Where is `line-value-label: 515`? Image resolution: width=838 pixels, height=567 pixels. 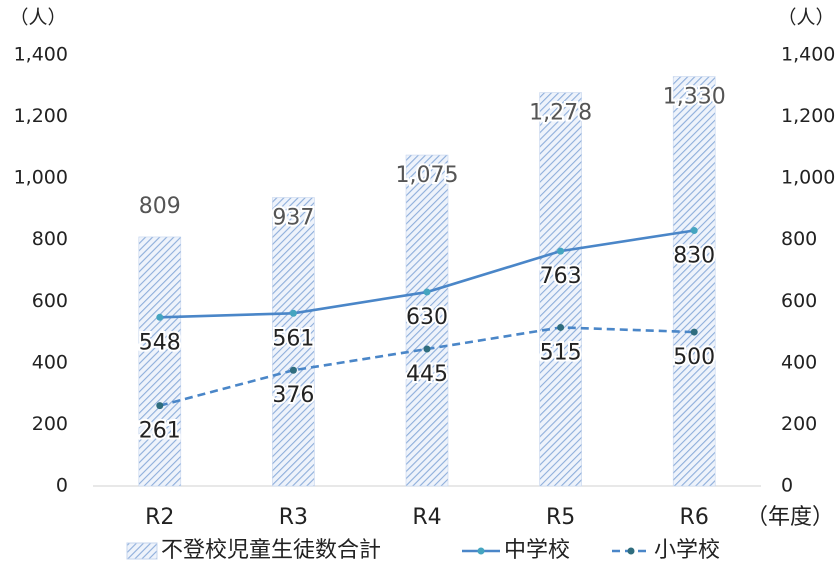 line-value-label: 515 is located at coordinates (561, 352).